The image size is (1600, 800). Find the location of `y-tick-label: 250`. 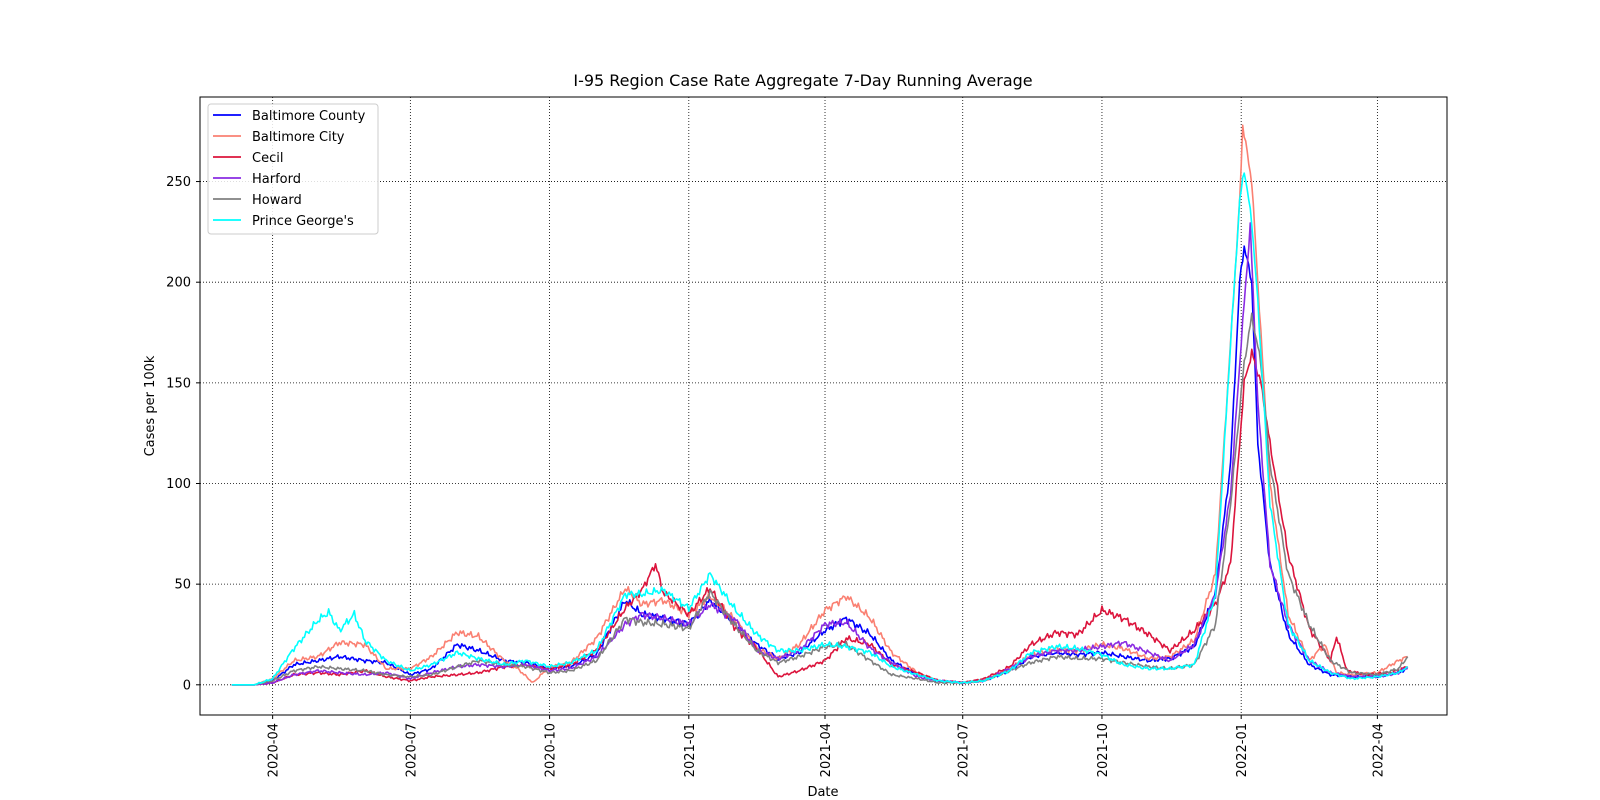

y-tick-label: 250 is located at coordinates (178, 182).